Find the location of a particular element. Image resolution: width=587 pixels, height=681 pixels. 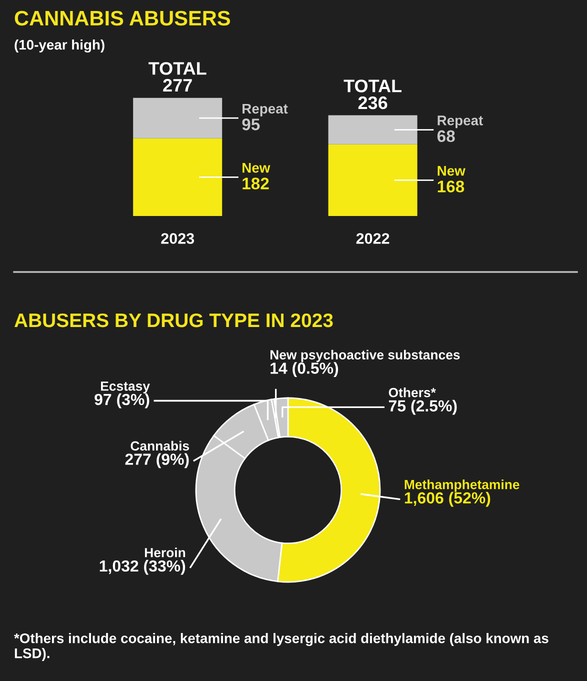

x-tick-label: 2023 is located at coordinates (177, 238).